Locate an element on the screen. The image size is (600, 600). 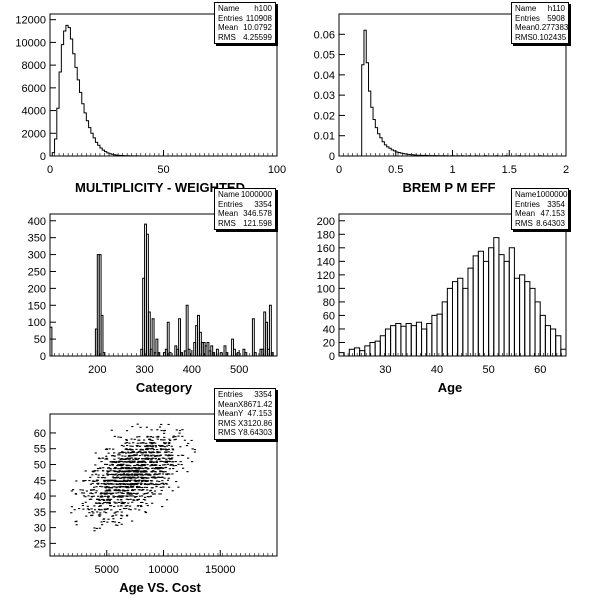
stats-value: 5908 is located at coordinates (556, 18).